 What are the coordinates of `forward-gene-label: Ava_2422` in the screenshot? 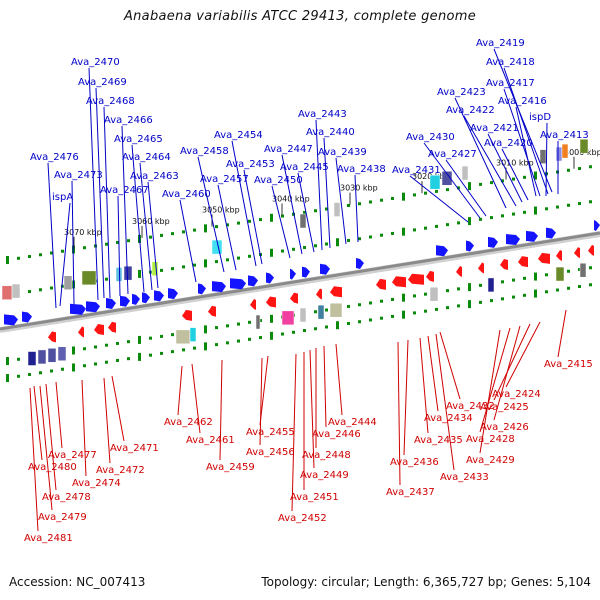 It's located at (470, 110).